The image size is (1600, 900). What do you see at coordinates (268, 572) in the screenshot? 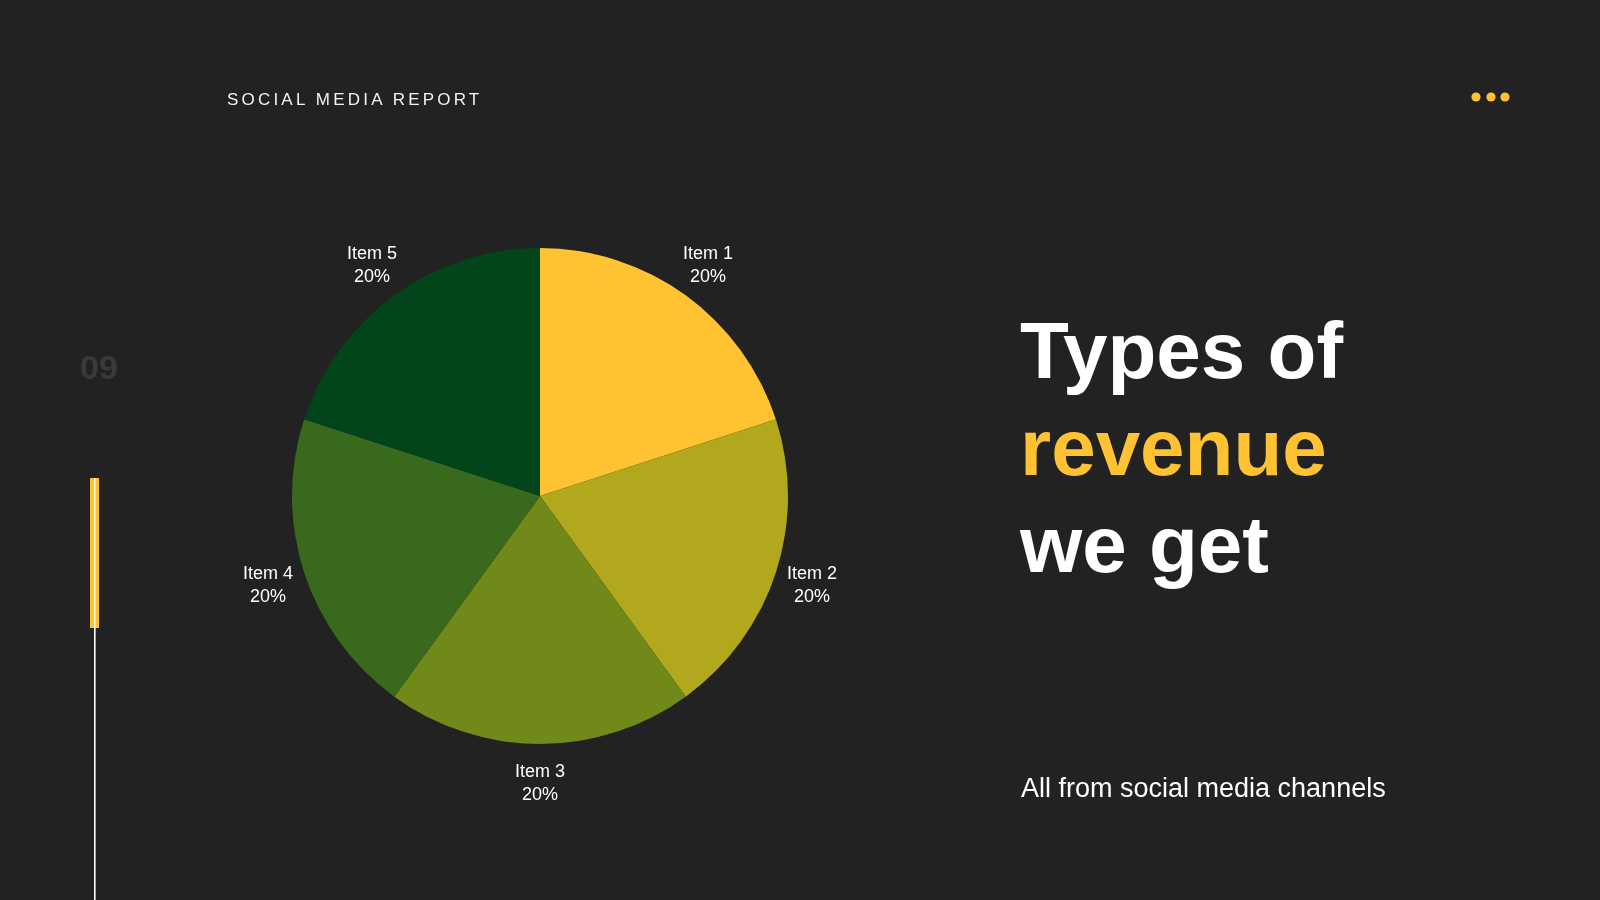
I see `slice-label: Item 4` at bounding box center [268, 572].